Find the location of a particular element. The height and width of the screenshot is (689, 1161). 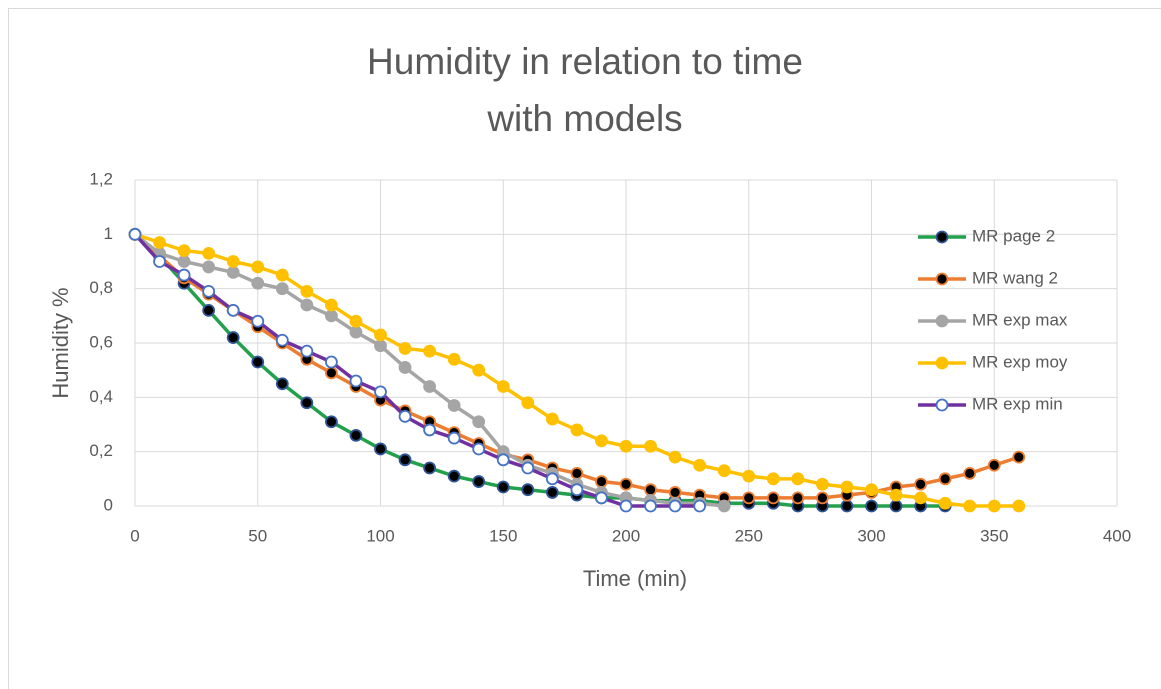

y-tick-label: 0,8 is located at coordinates (101, 287).